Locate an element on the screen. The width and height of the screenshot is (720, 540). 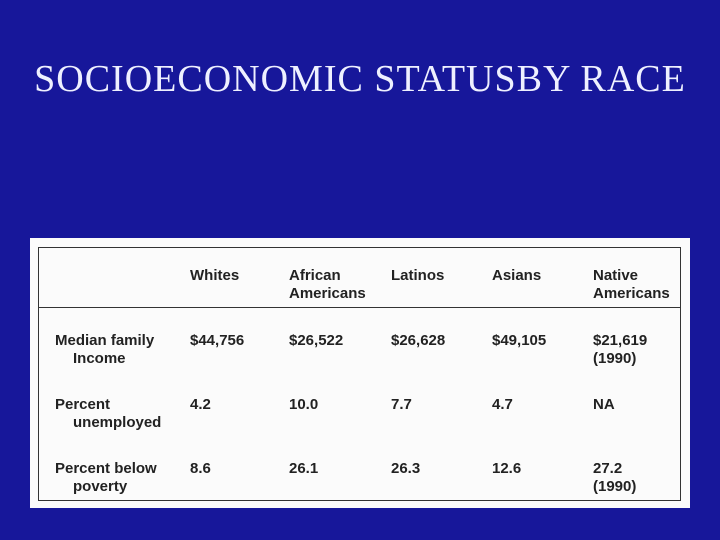
table-cell: 12.6 is located at coordinates (506, 469).